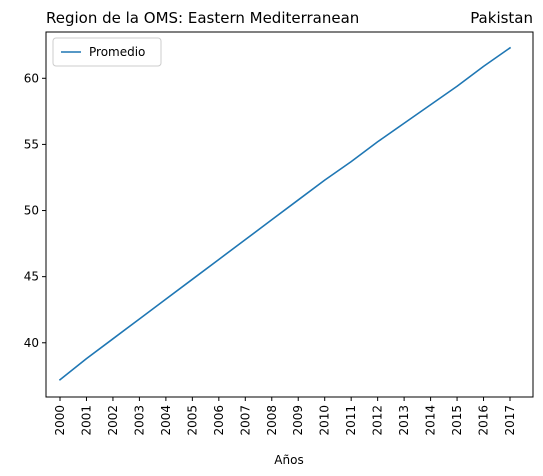 The width and height of the screenshot is (543, 476). What do you see at coordinates (288, 460) in the screenshot?
I see `x-axis-label: Años` at bounding box center [288, 460].